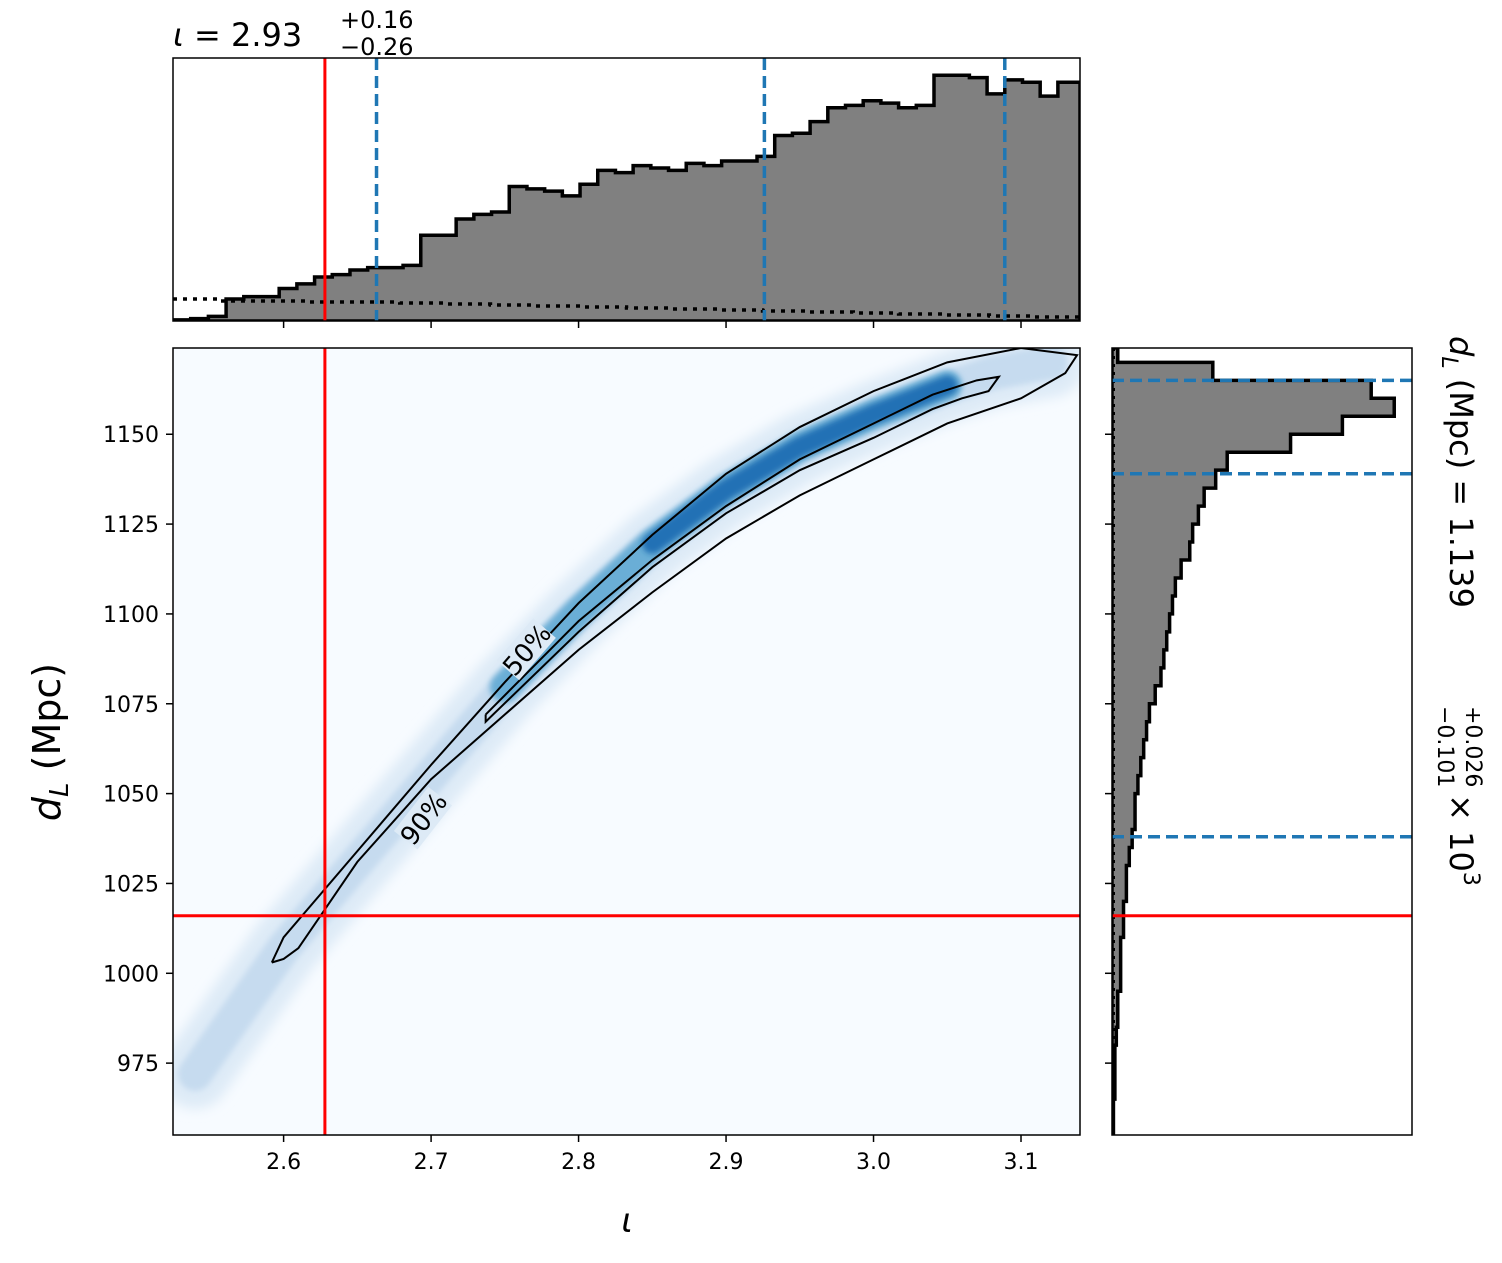 The image size is (1502, 1263). I want to click on right-histogram, so click(1262, 741).